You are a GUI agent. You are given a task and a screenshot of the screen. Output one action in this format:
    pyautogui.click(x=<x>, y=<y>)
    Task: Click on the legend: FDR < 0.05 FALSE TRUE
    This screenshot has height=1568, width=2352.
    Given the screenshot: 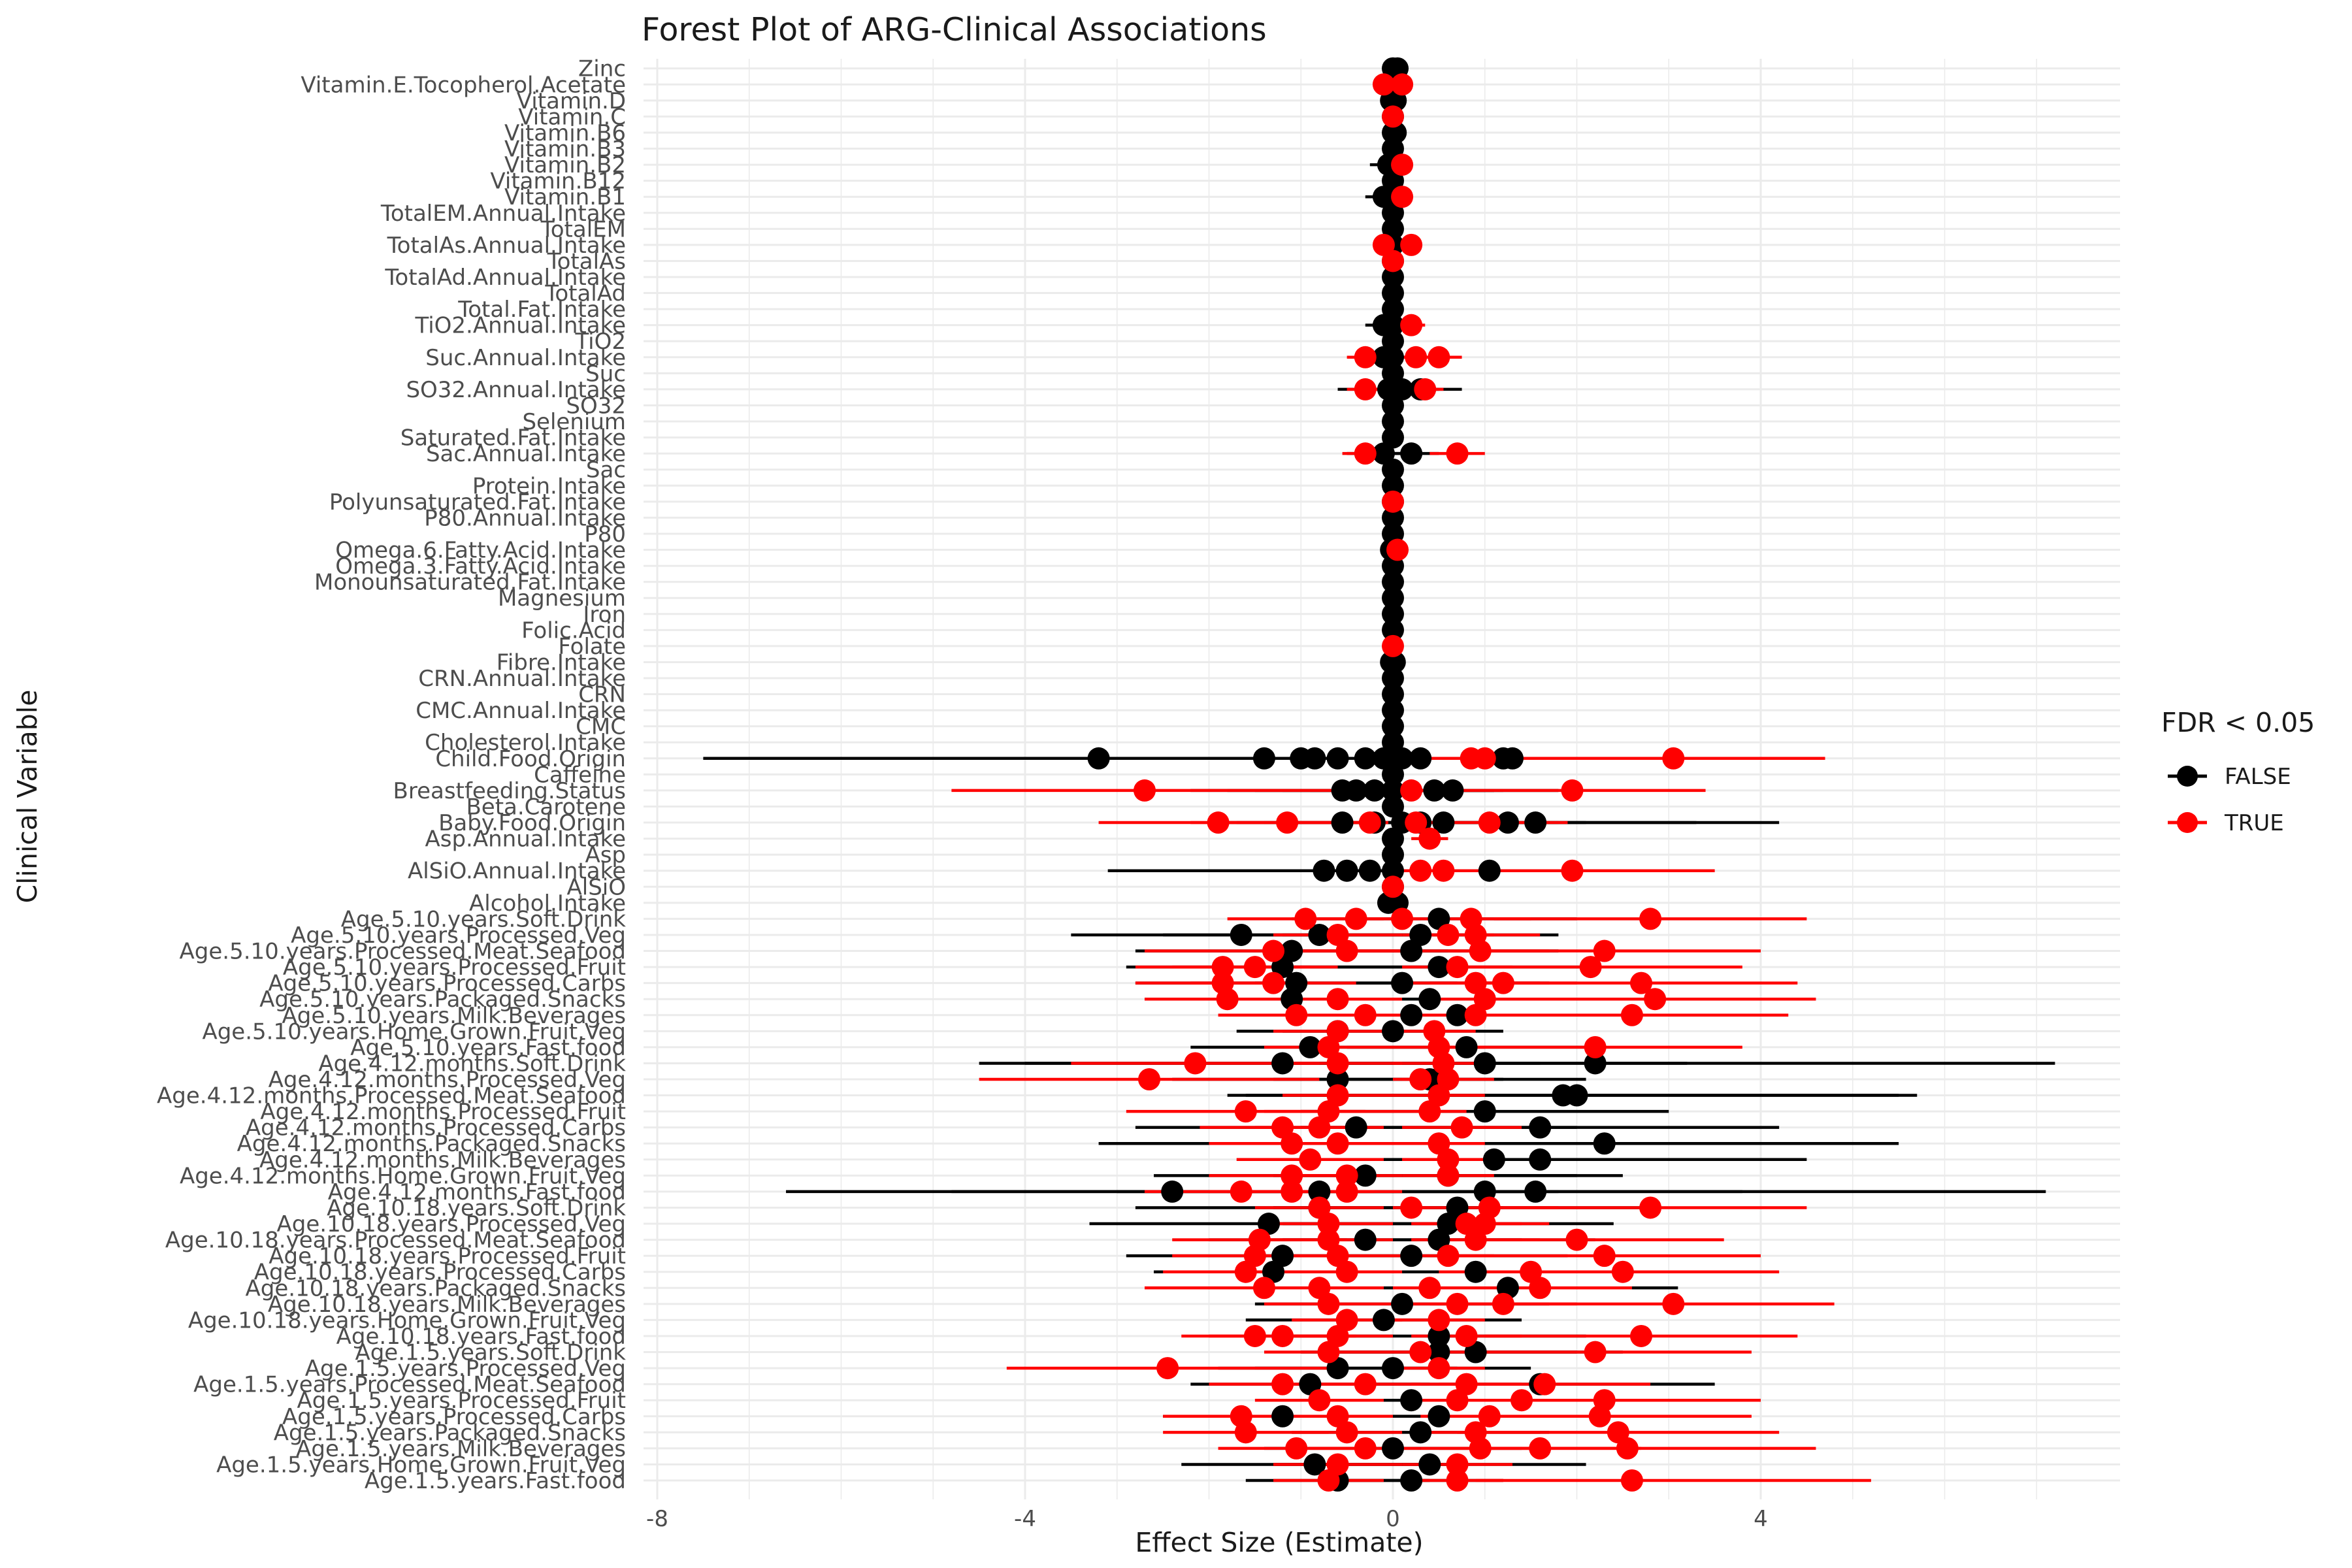 What is the action you would take?
    pyautogui.click(x=2238, y=771)
    